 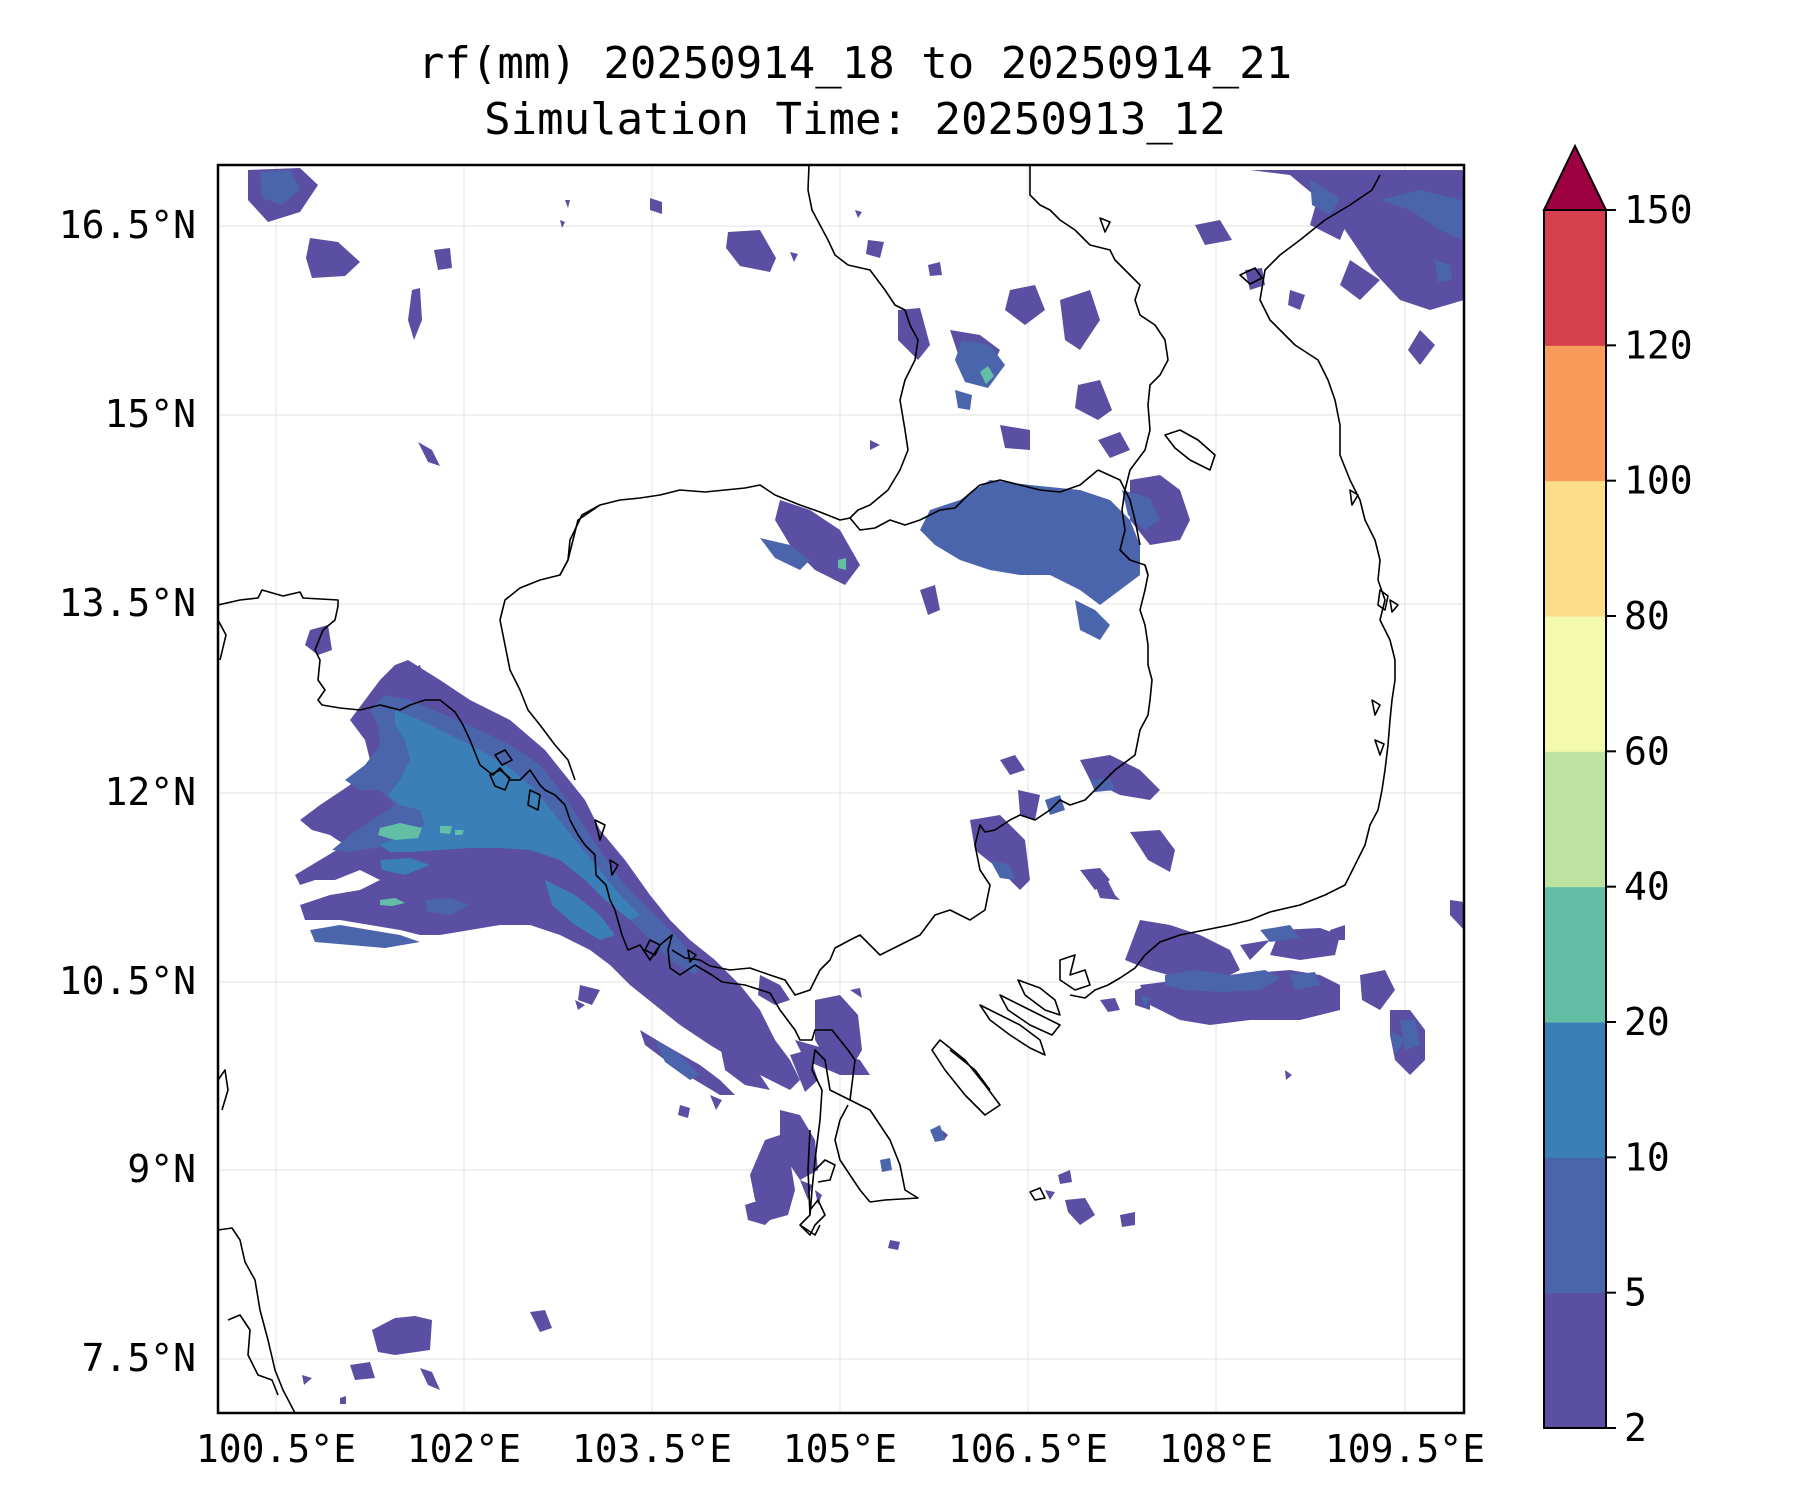 I want to click on lat-tick-label: 13.5°N, so click(x=127, y=603).